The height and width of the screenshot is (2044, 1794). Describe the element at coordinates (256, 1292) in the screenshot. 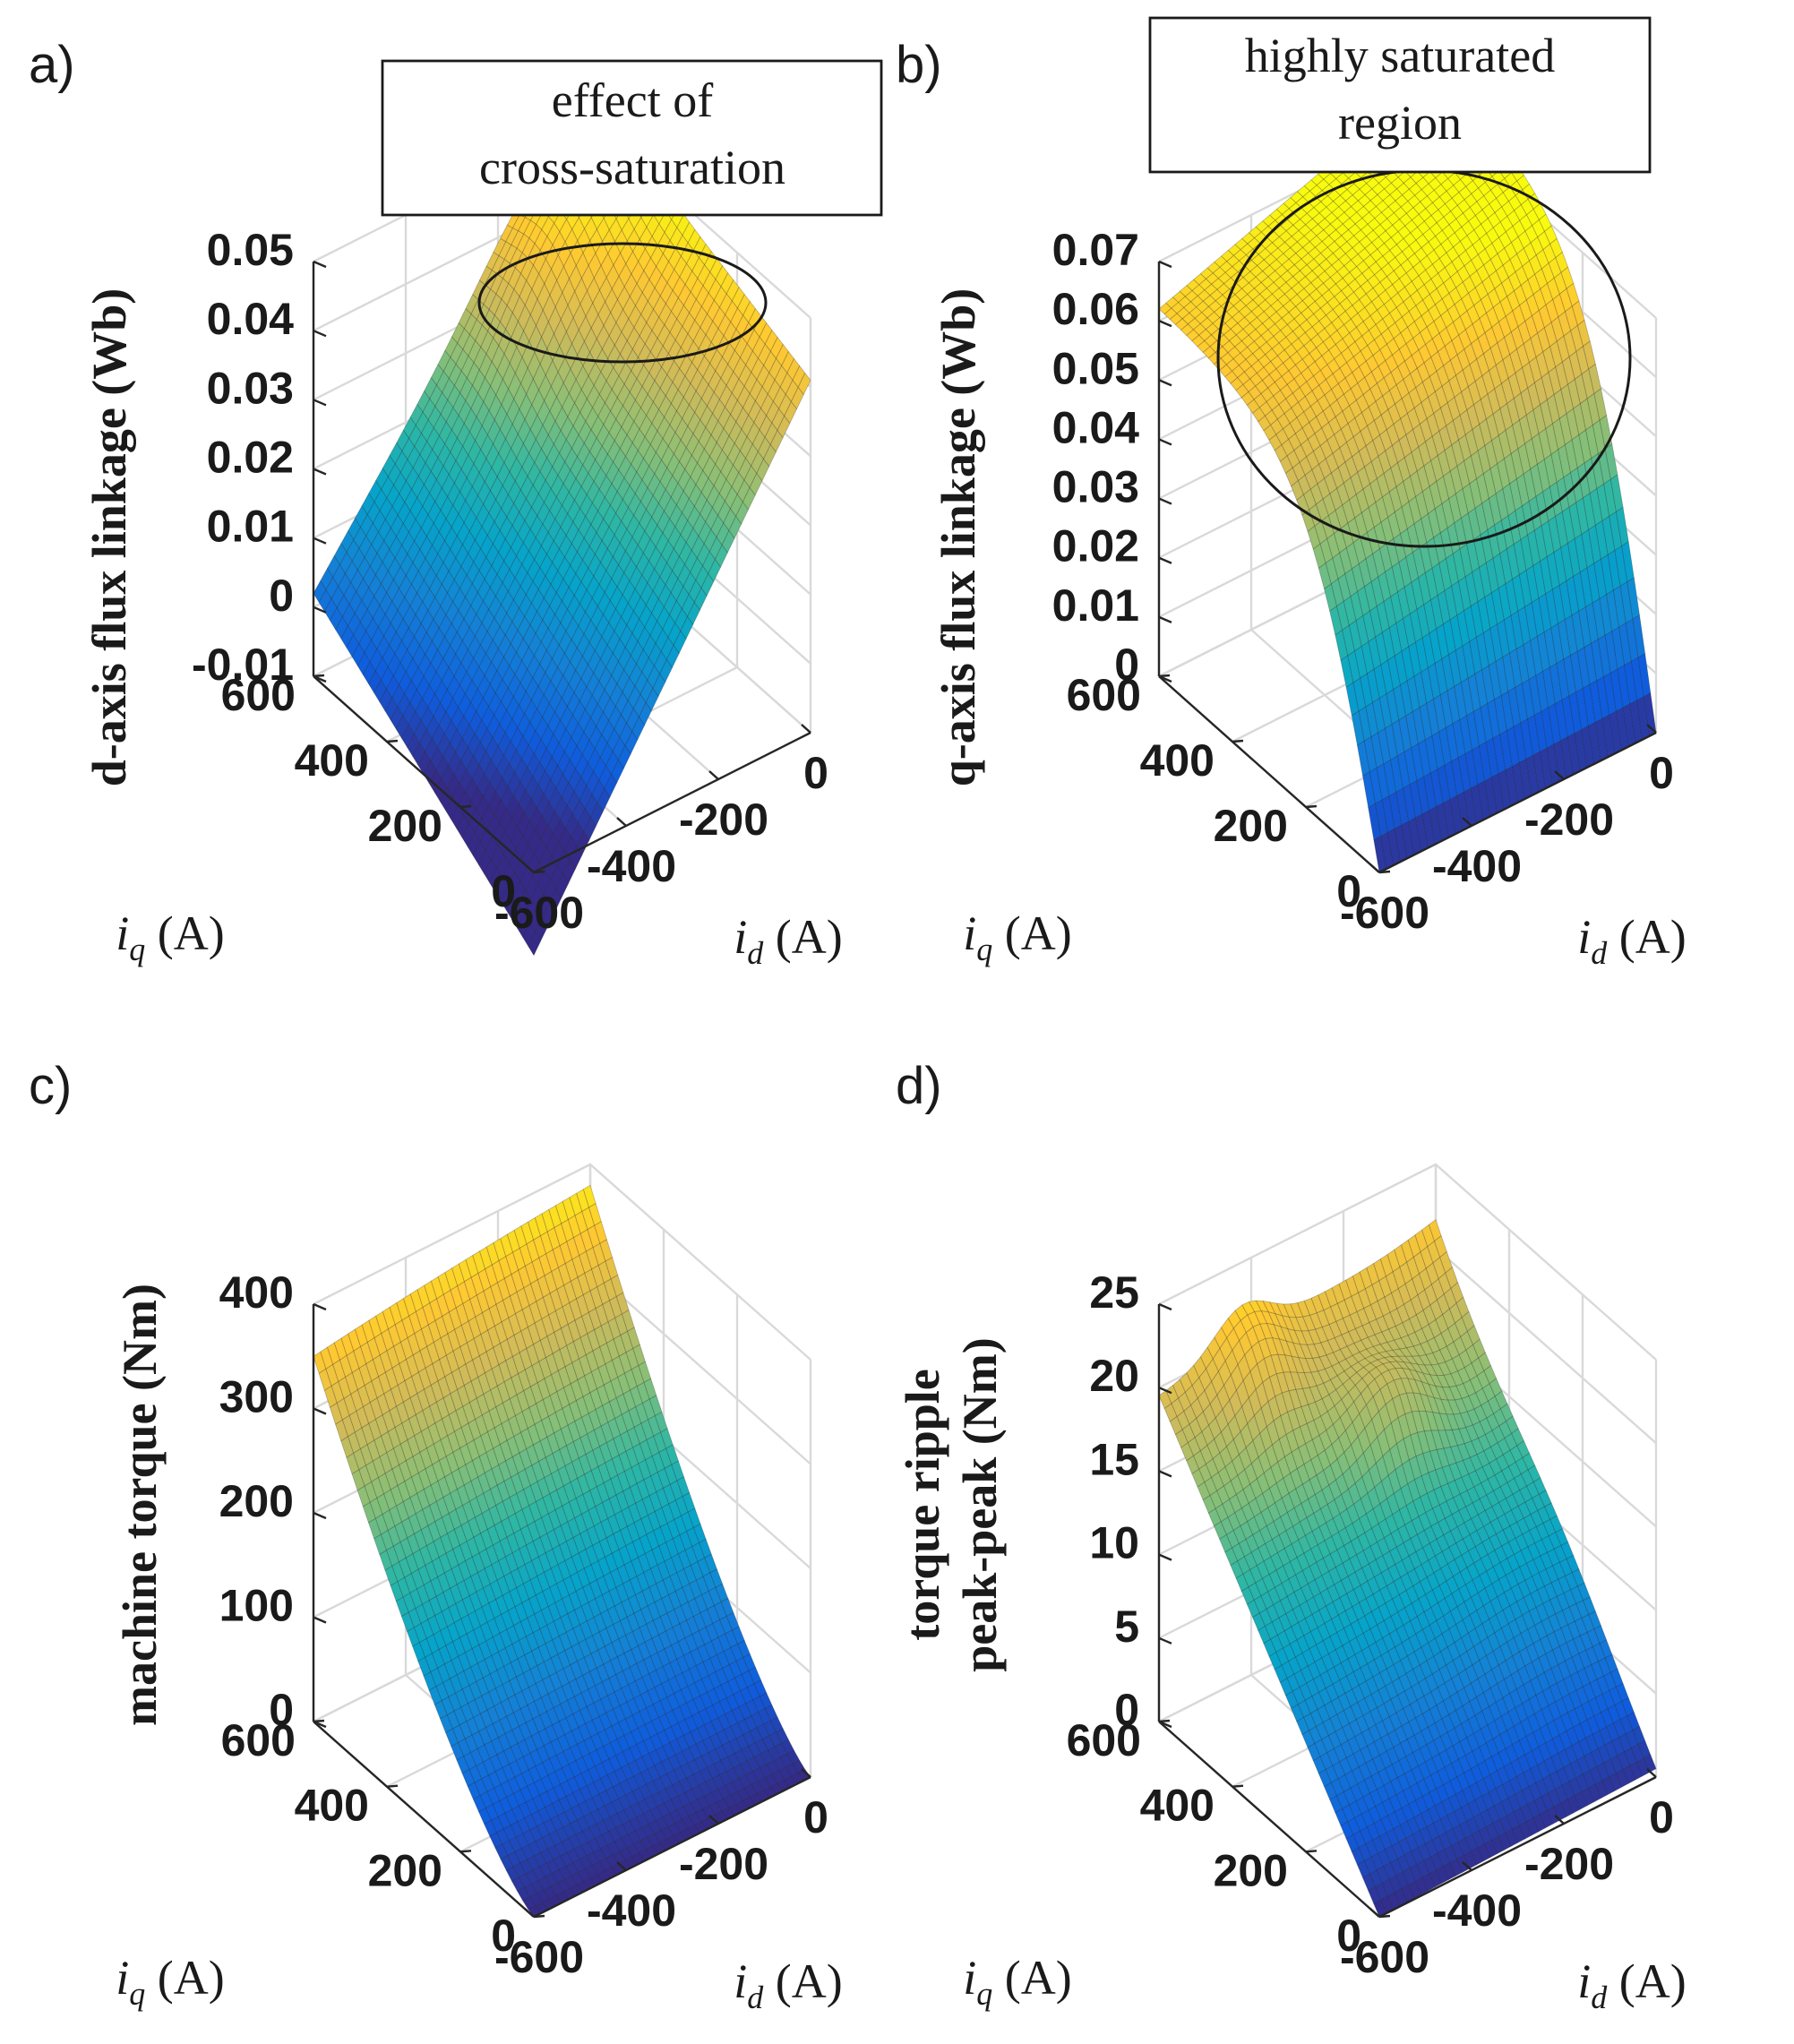

I see `z-tick-label: 400` at that location.